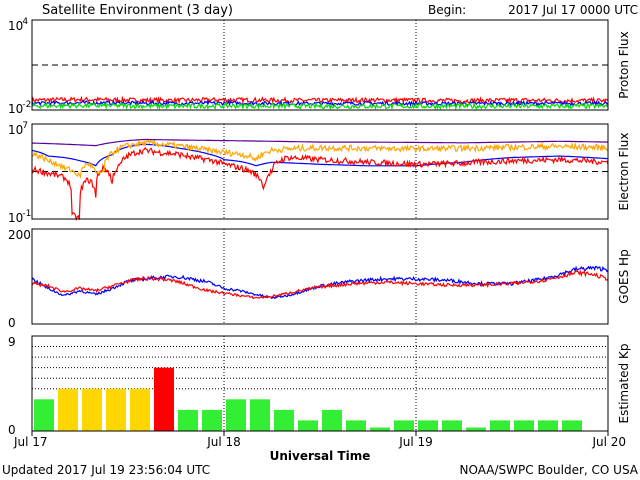 The width and height of the screenshot is (640, 480). What do you see at coordinates (320, 456) in the screenshot?
I see `x-axis-title: Universal Time` at bounding box center [320, 456].